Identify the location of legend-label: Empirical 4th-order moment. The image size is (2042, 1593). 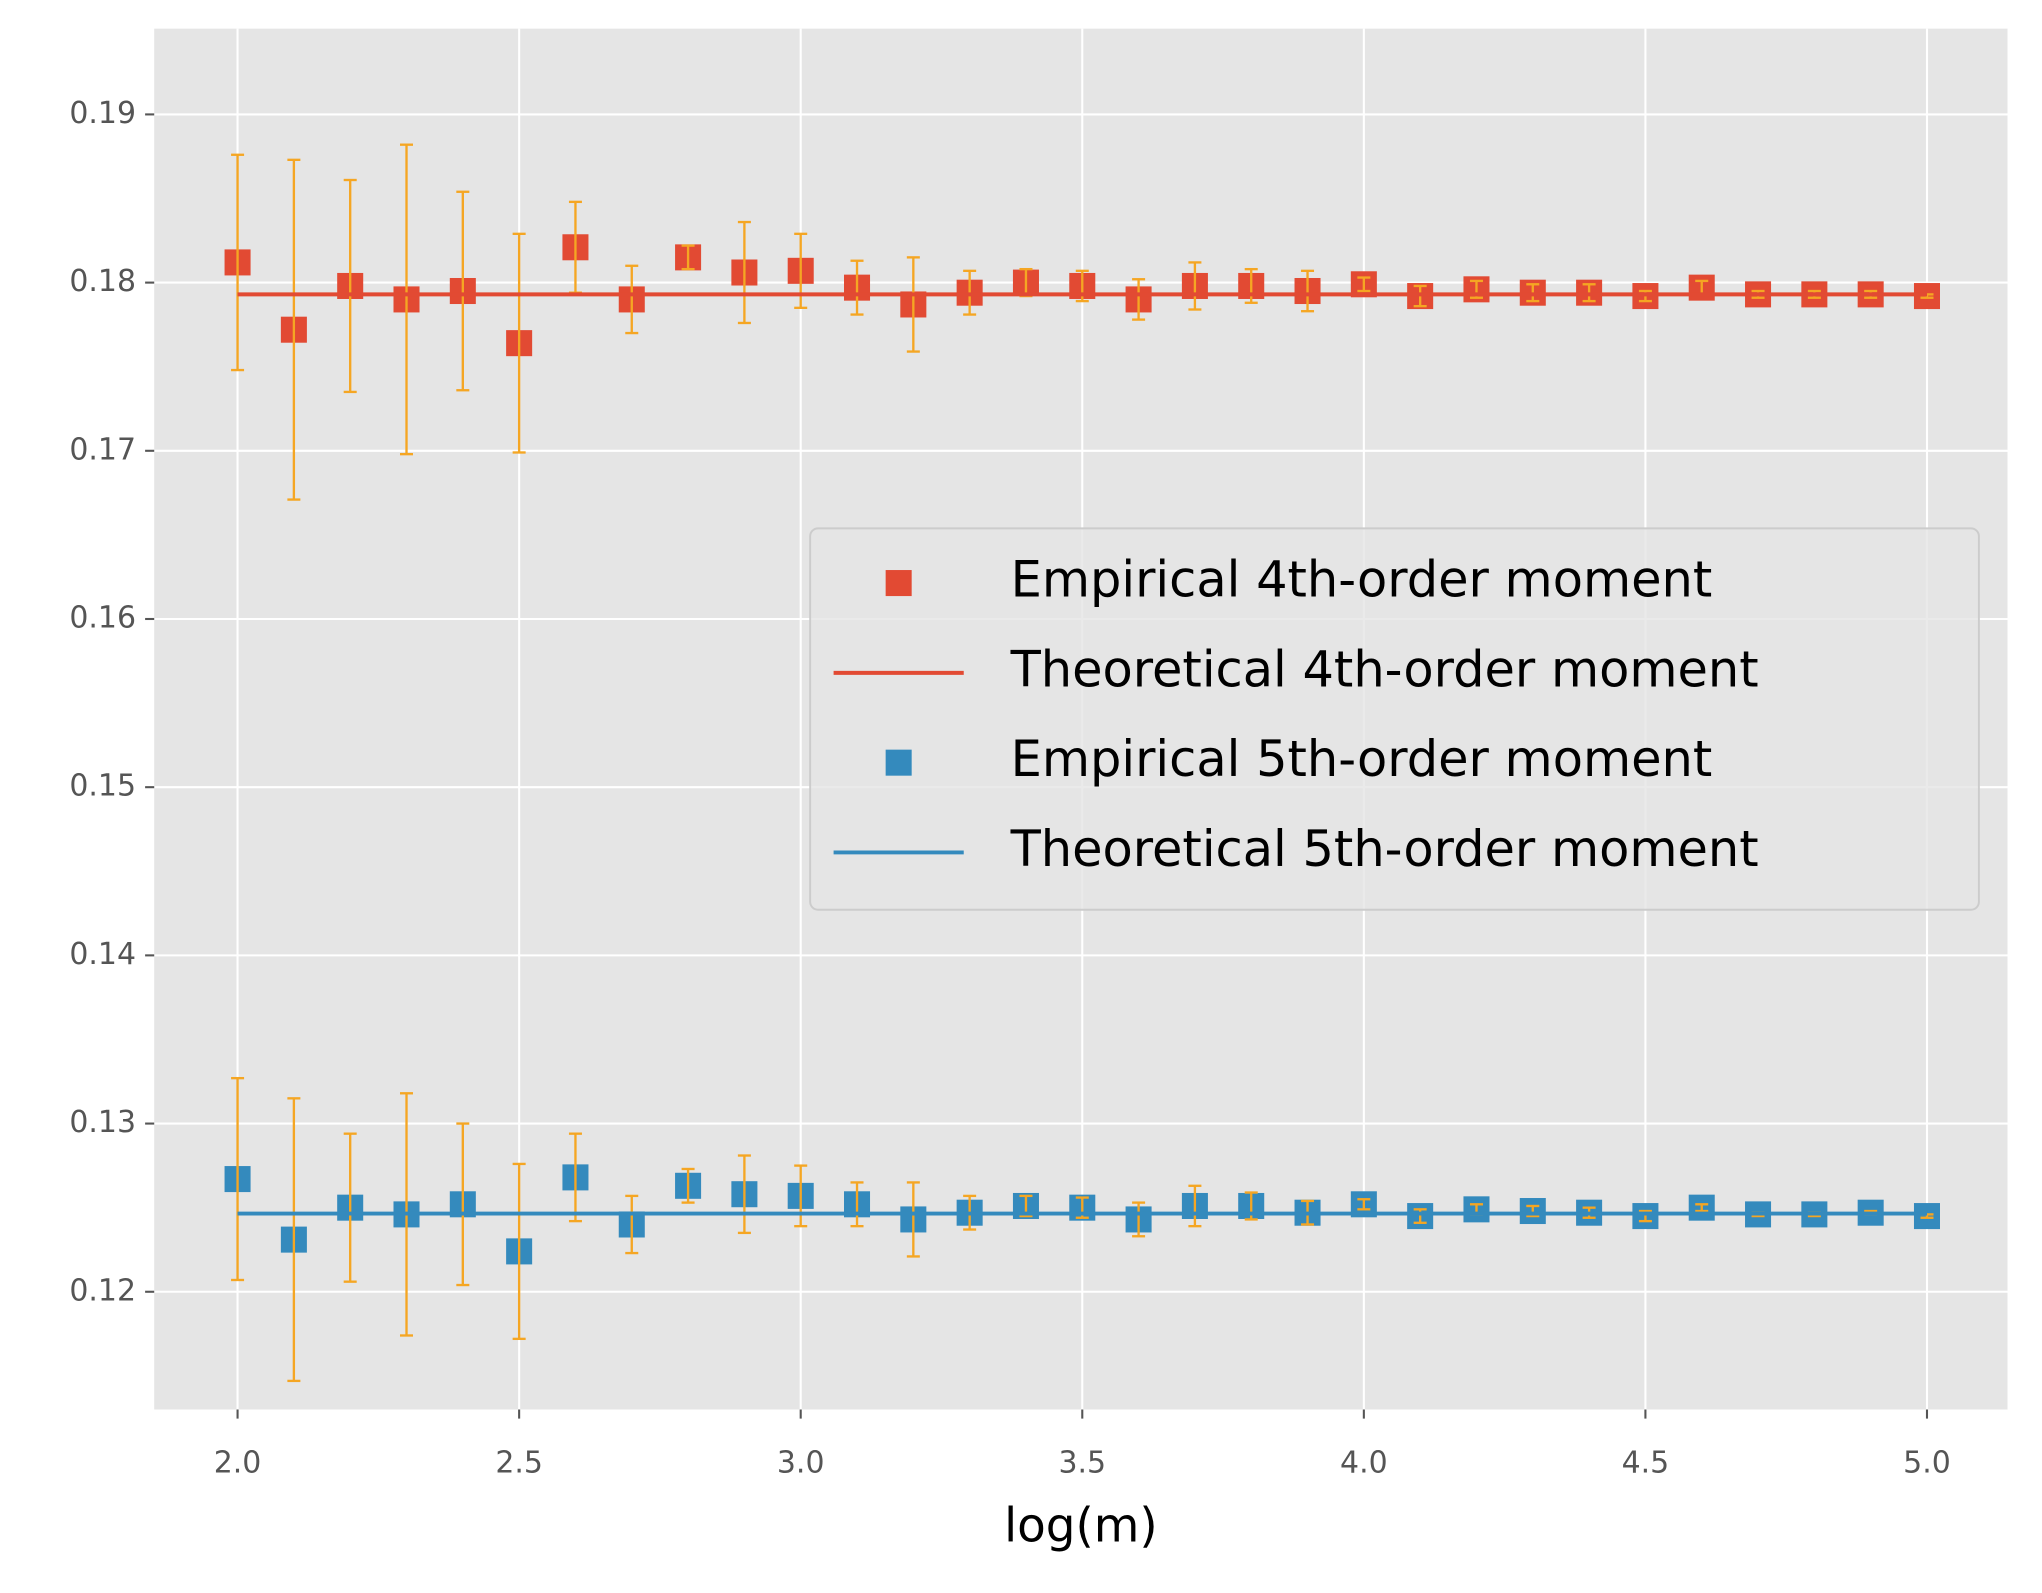
(1362, 580).